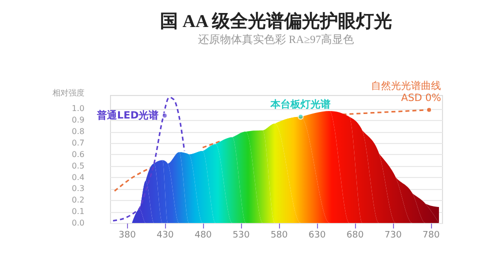 This screenshot has height=270, width=480. I want to click on x-tick-label: 680, so click(355, 235).